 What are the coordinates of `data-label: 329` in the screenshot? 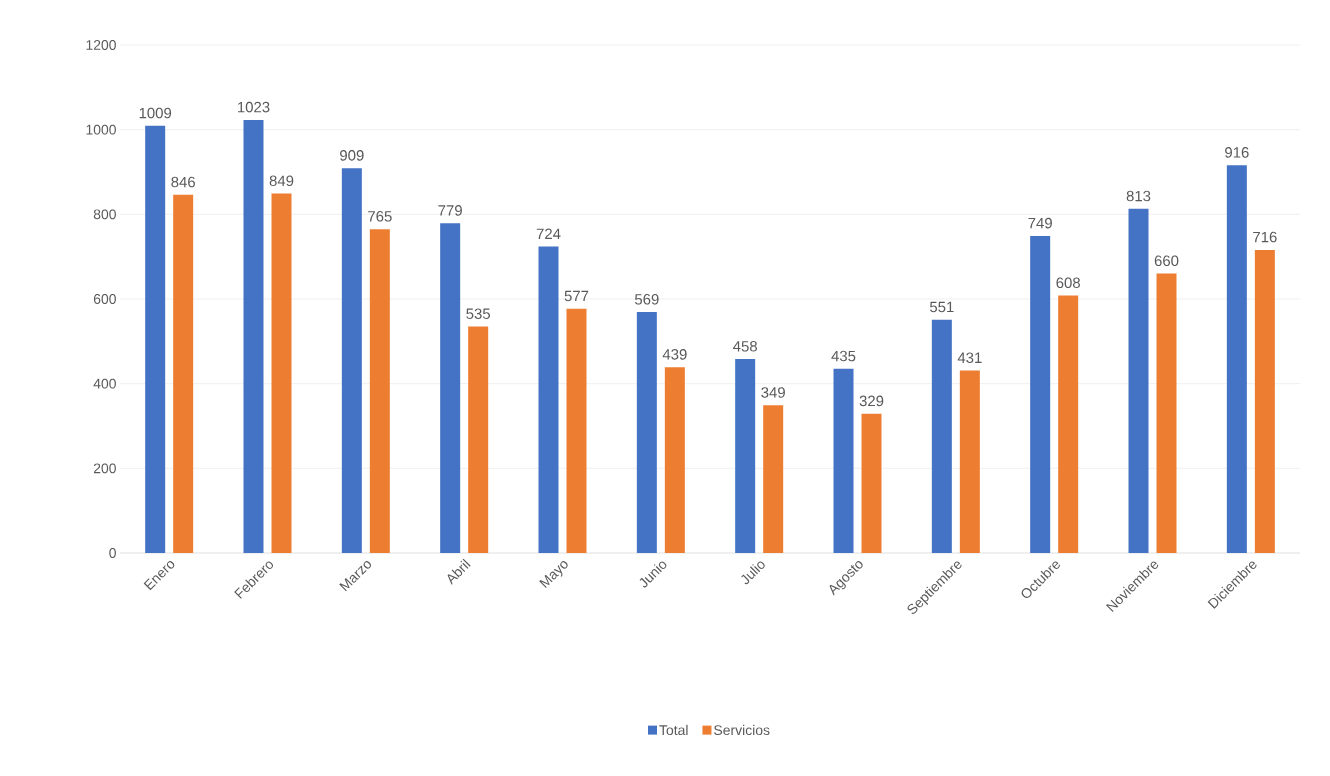 It's located at (871, 401).